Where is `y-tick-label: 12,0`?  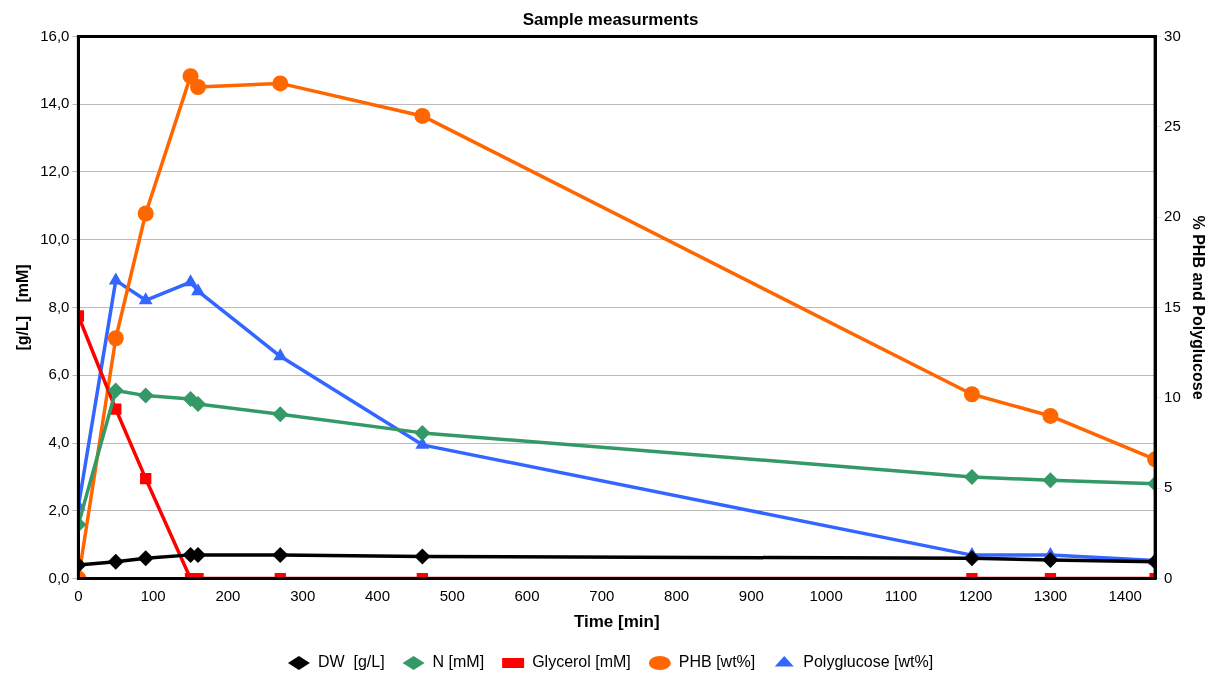 y-tick-label: 12,0 is located at coordinates (55, 171).